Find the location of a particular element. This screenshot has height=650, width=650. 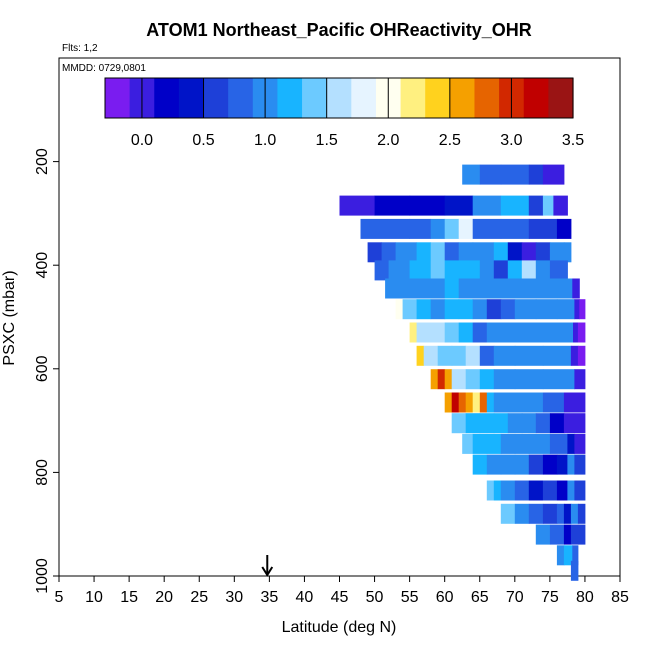

y-tick-label: 600 is located at coordinates (42, 368).